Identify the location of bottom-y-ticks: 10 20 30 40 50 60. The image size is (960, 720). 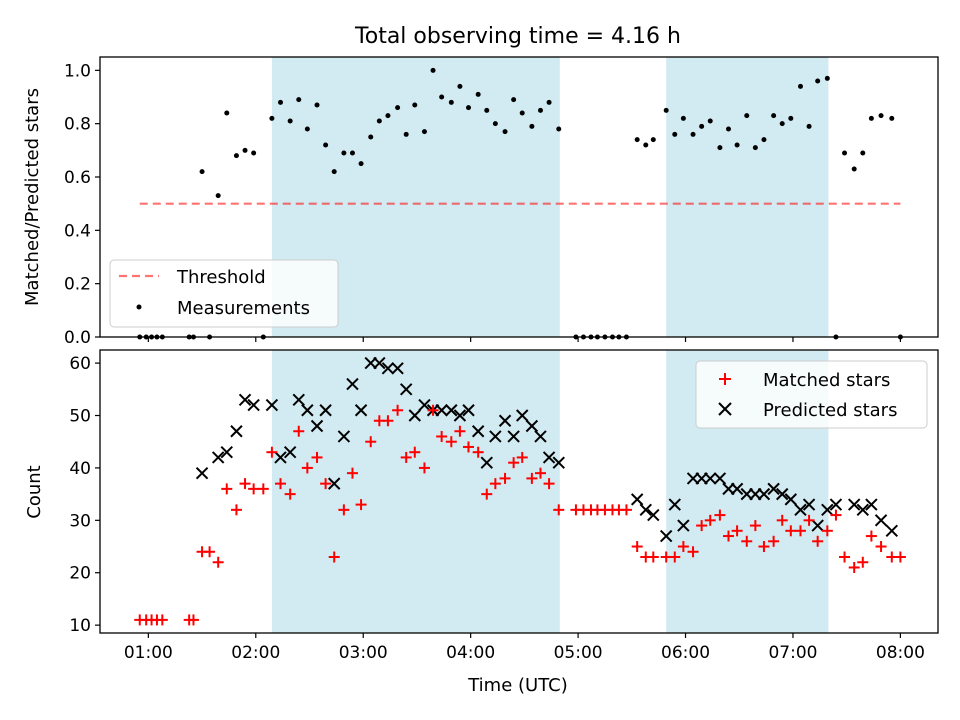
(84, 495).